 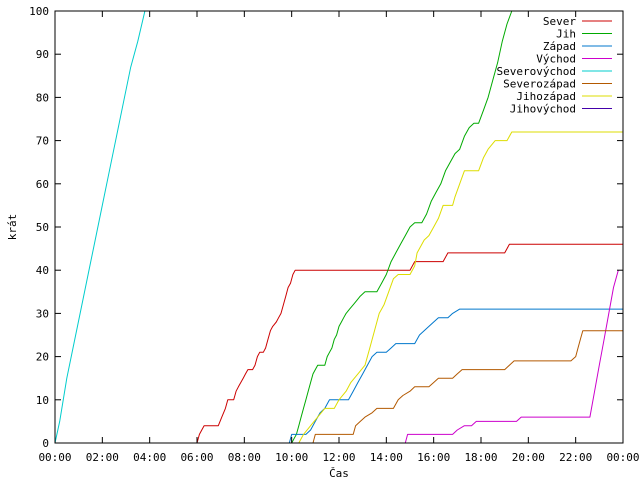 What do you see at coordinates (528, 457) in the screenshot?
I see `x-tick-label: 20:00` at bounding box center [528, 457].